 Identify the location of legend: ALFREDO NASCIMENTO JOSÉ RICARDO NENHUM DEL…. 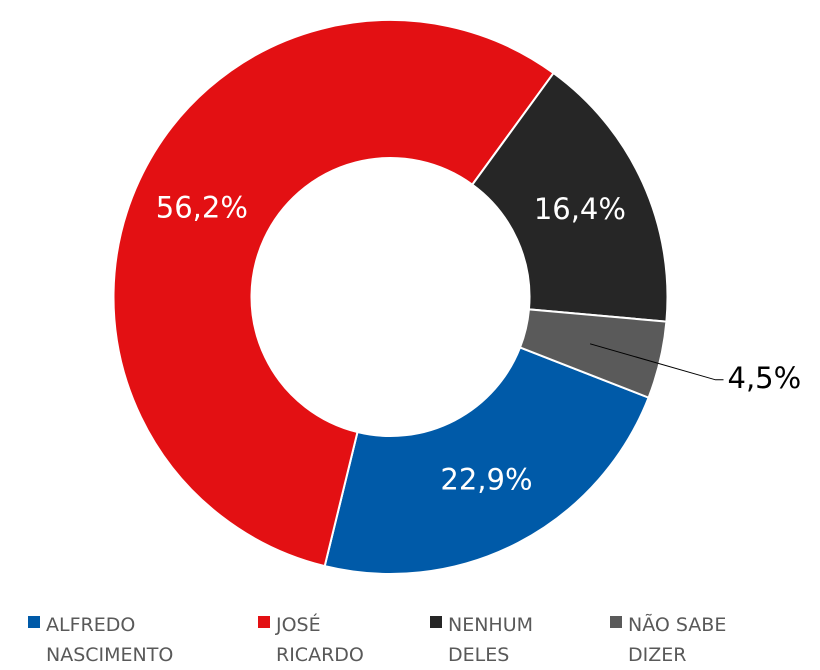
(410, 639).